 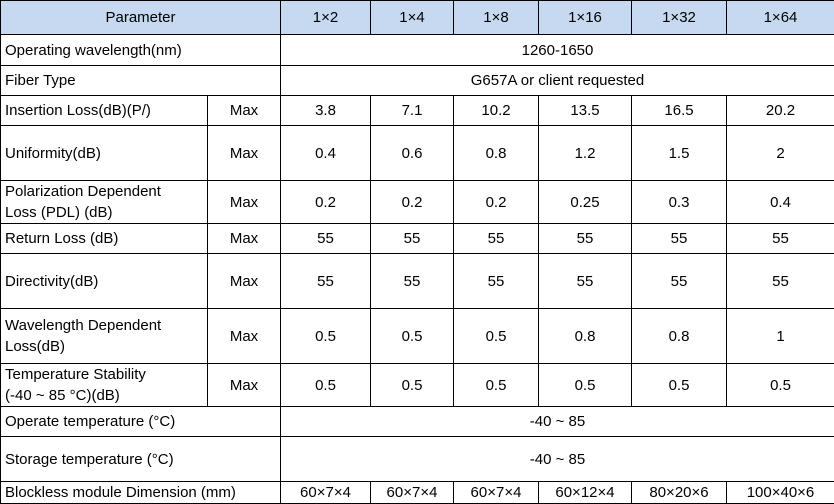 I want to click on value-cell: 0.6, so click(x=412, y=153).